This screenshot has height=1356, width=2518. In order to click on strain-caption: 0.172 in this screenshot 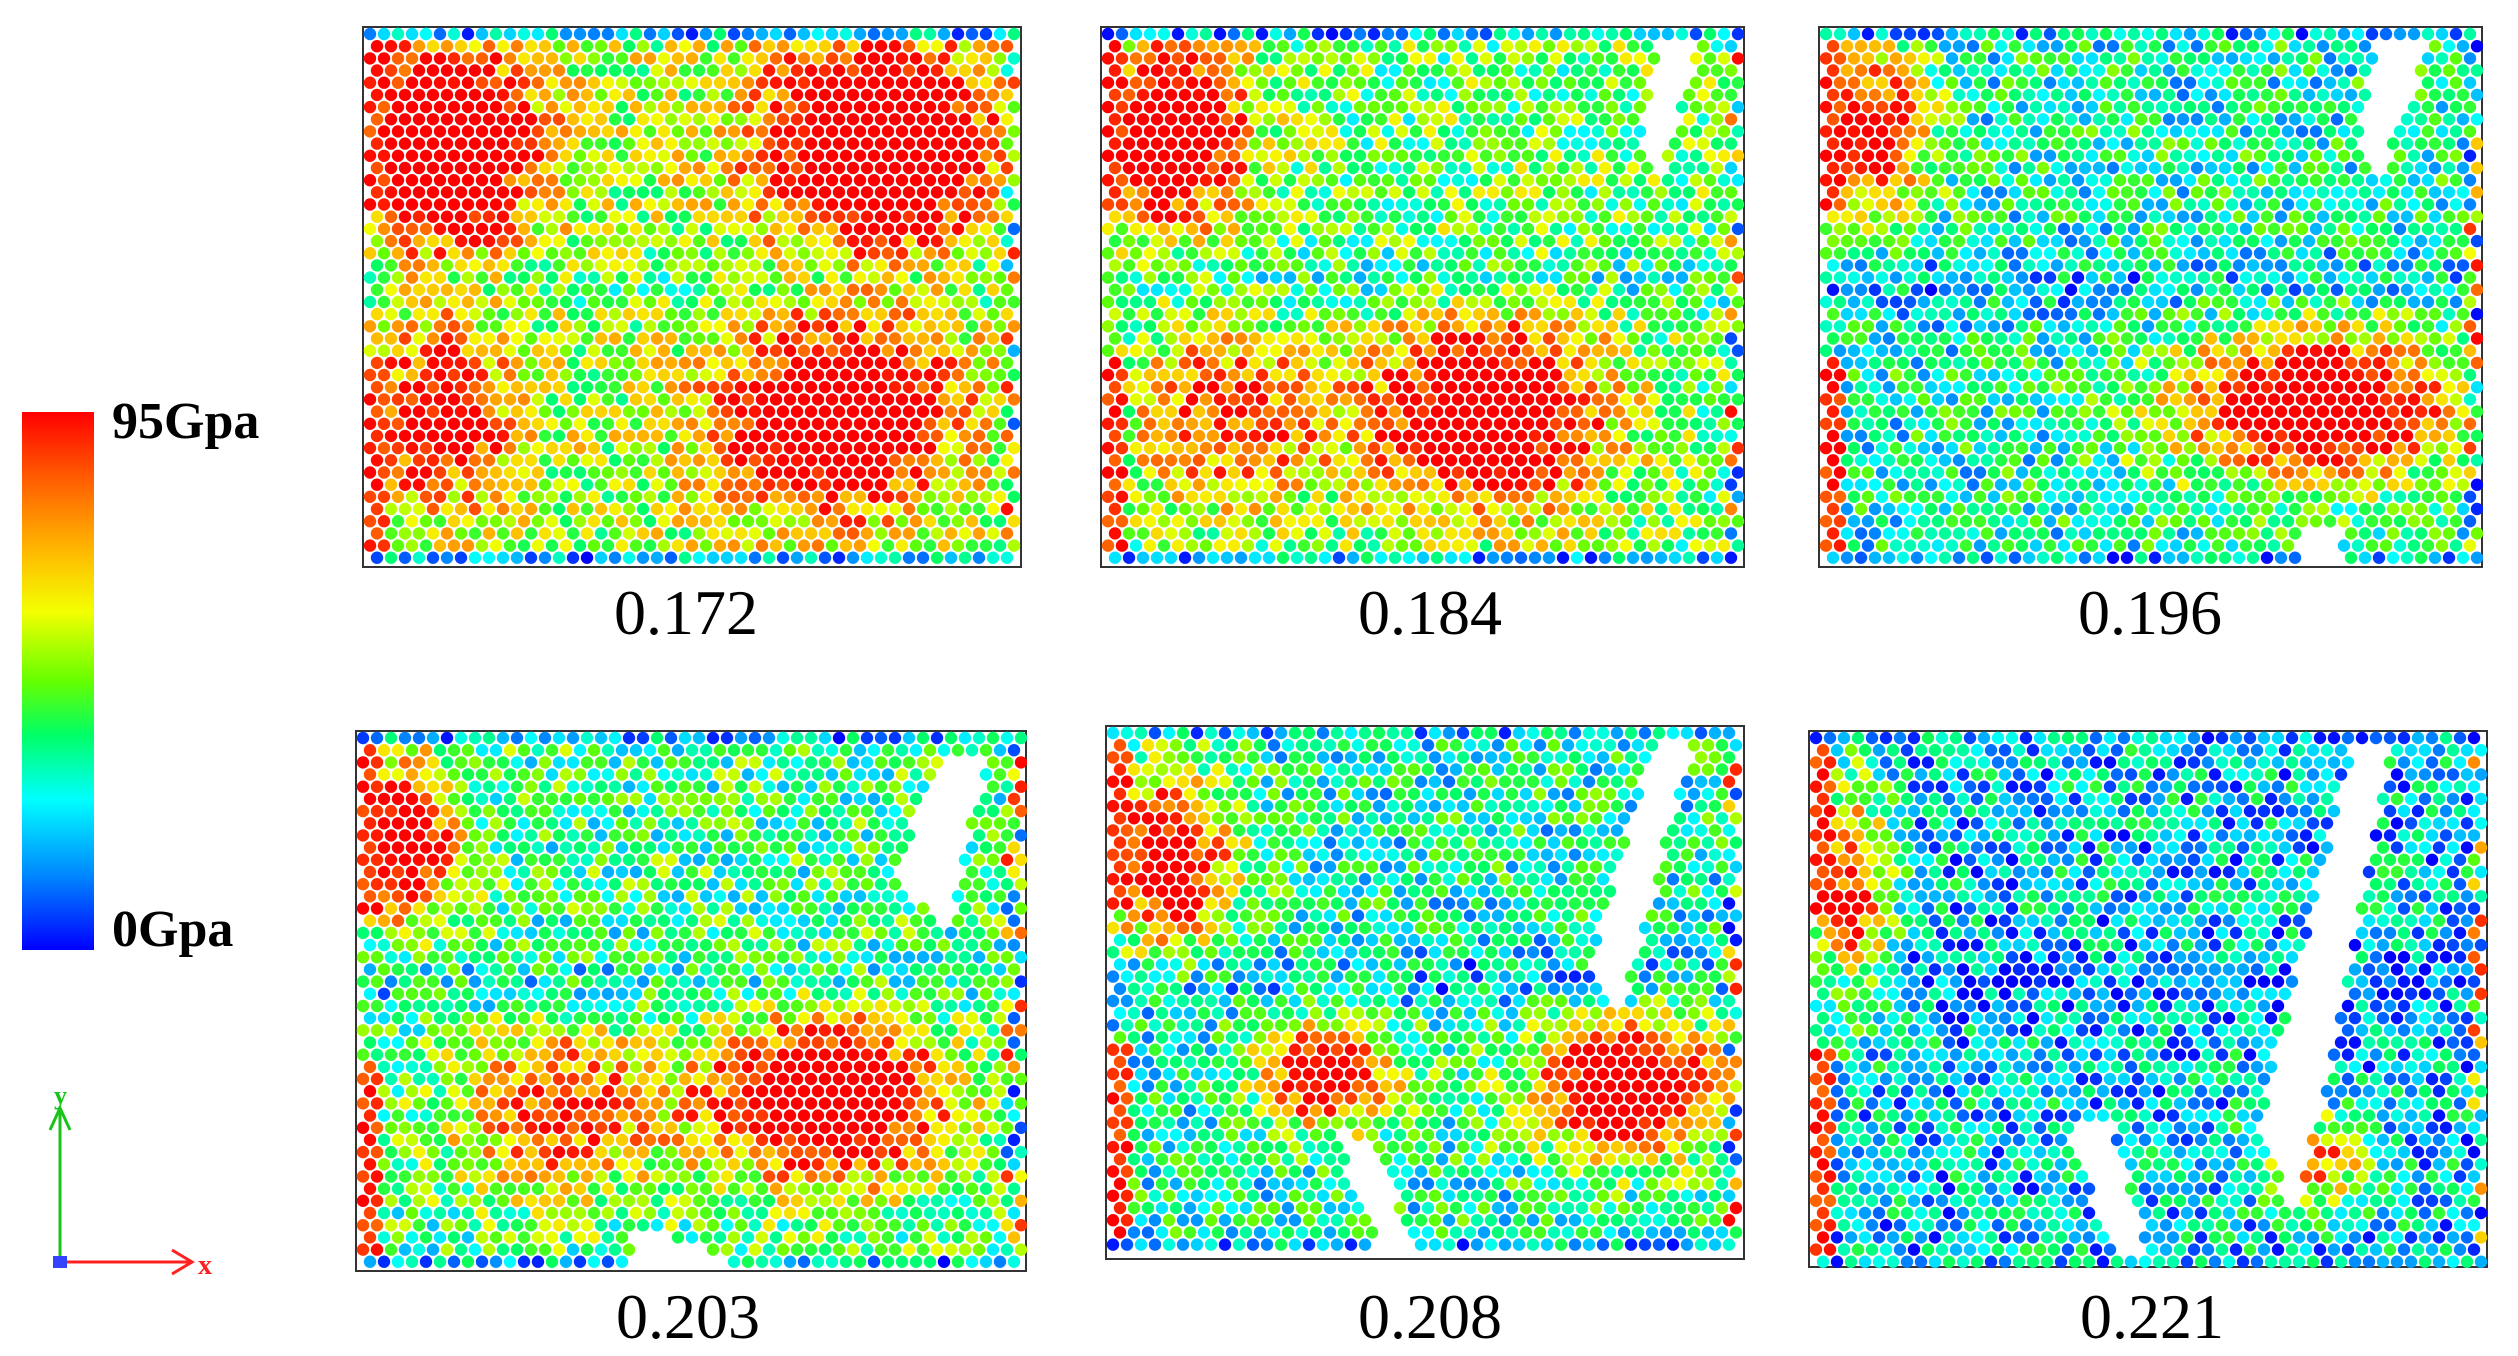, I will do `click(686, 612)`.